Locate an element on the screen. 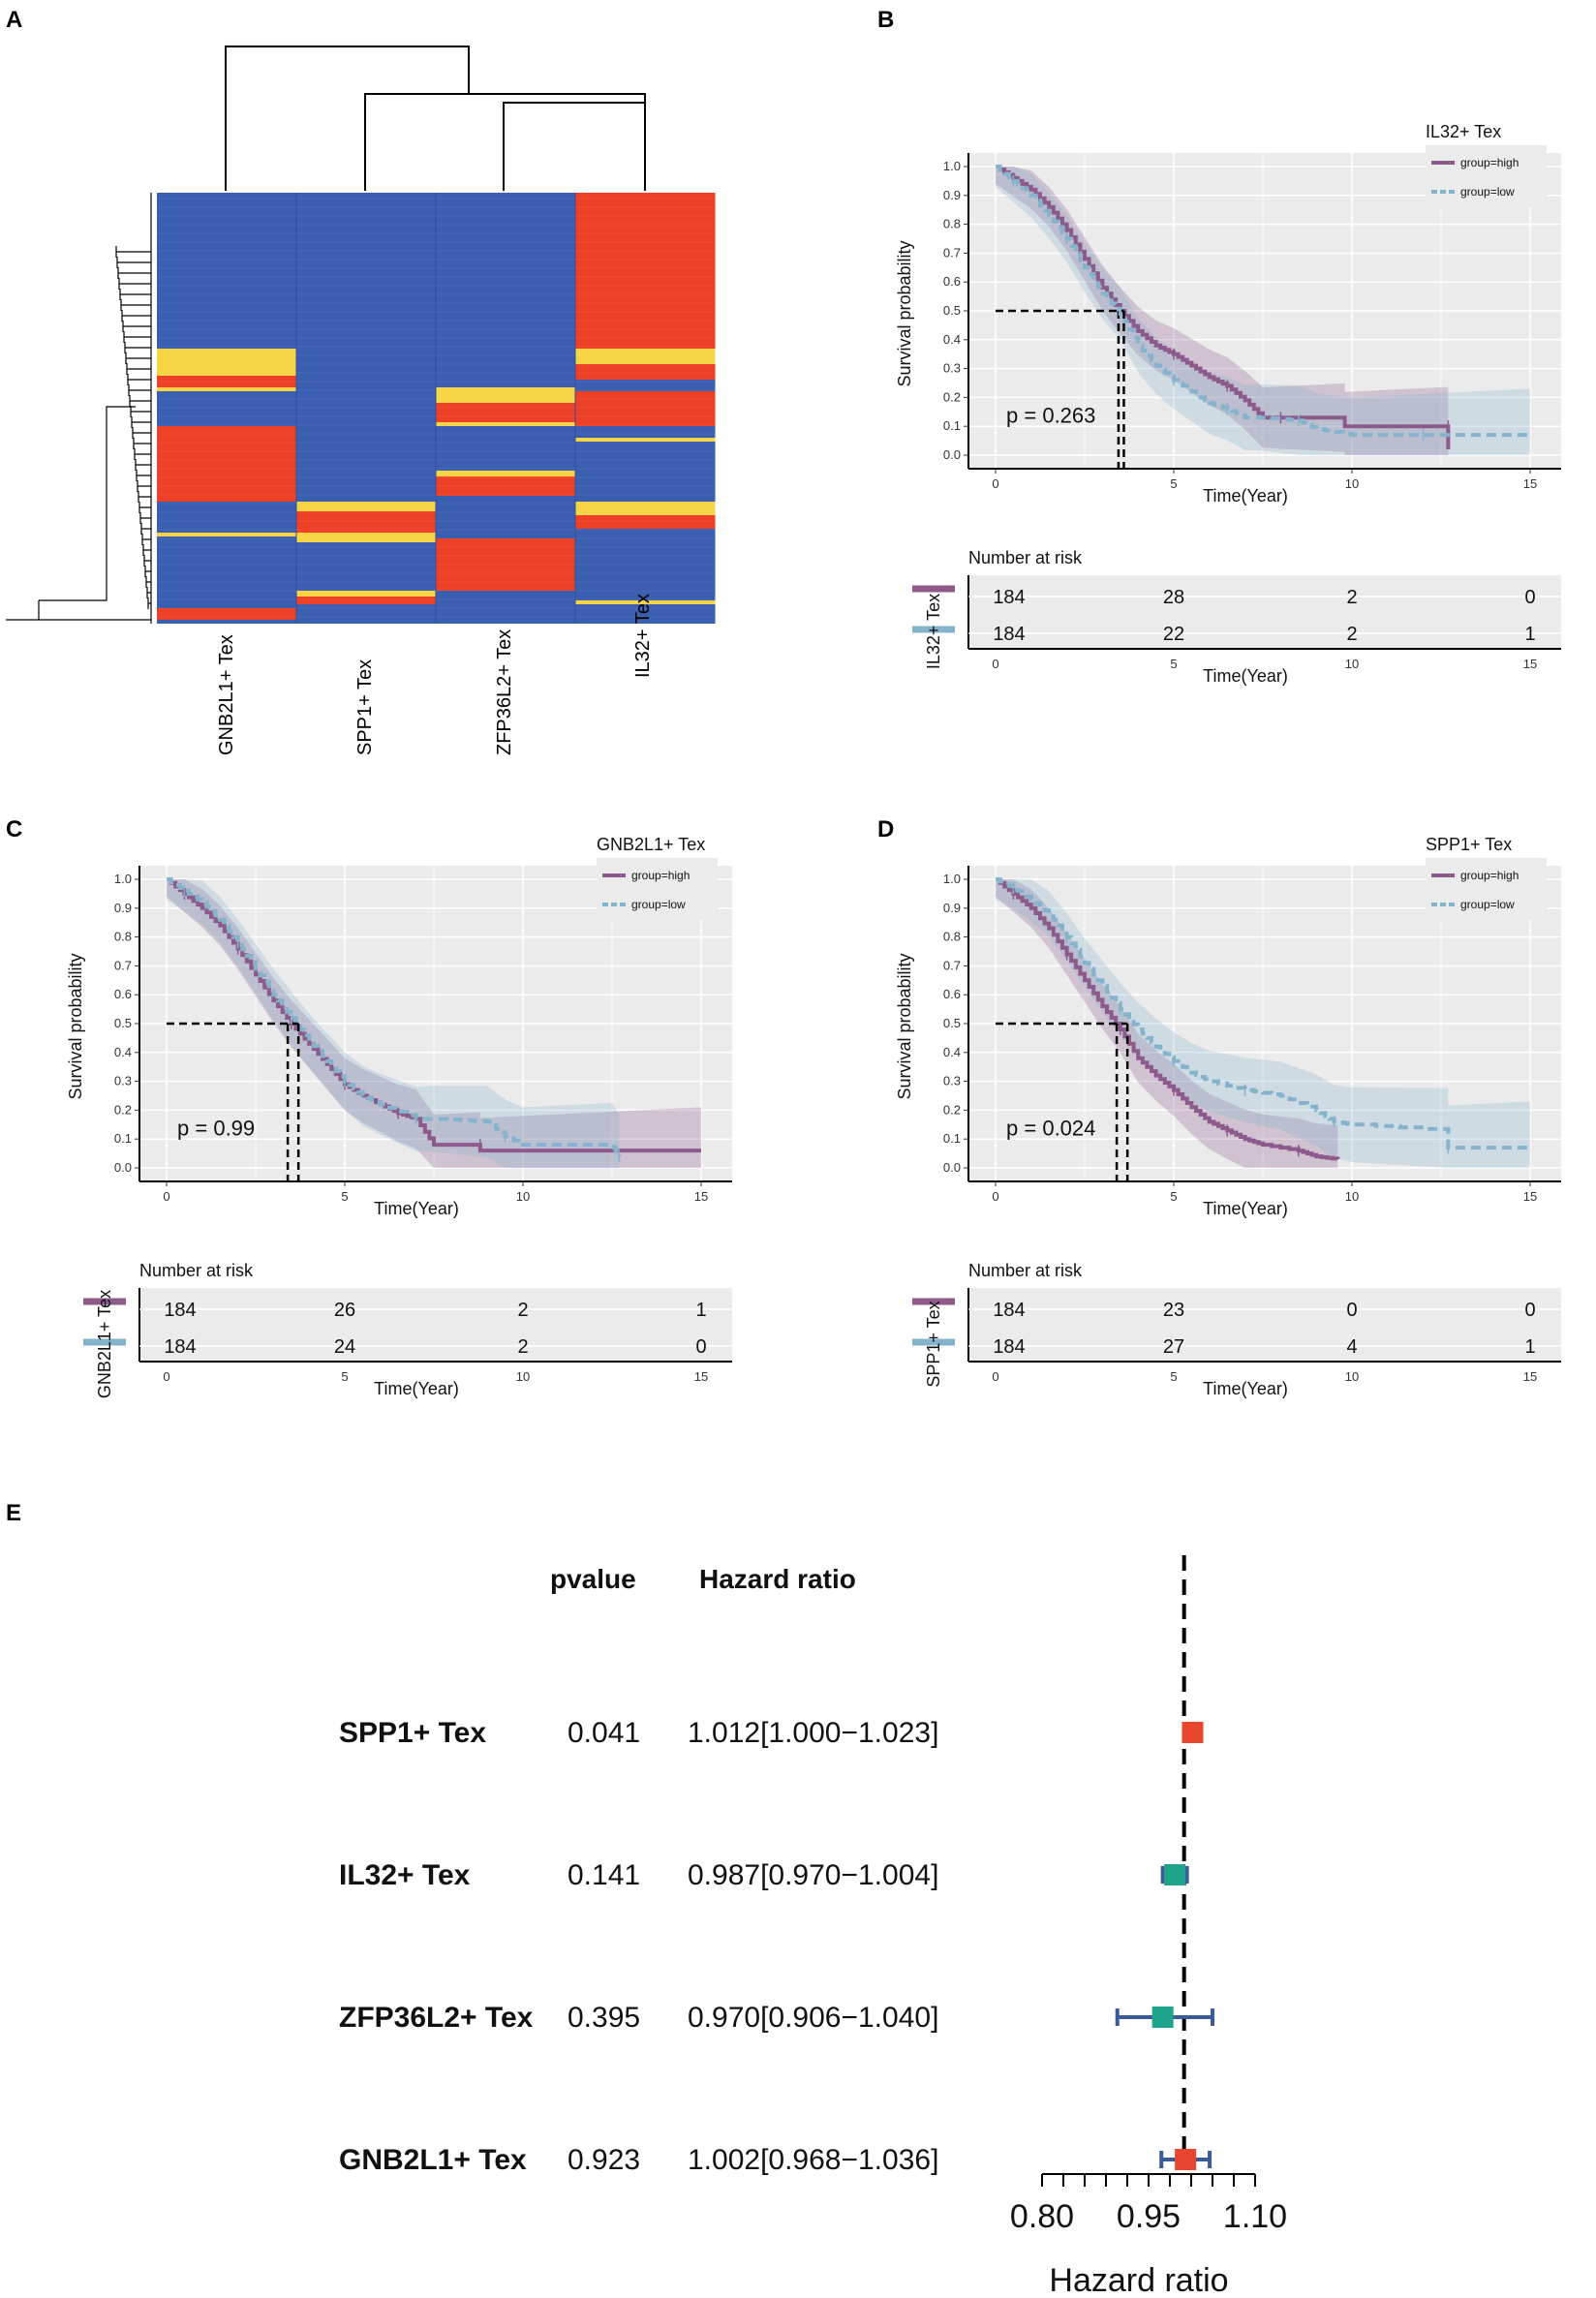 The width and height of the screenshot is (1596, 2298). forest-row-pvalue: 0.395 is located at coordinates (604, 2018).